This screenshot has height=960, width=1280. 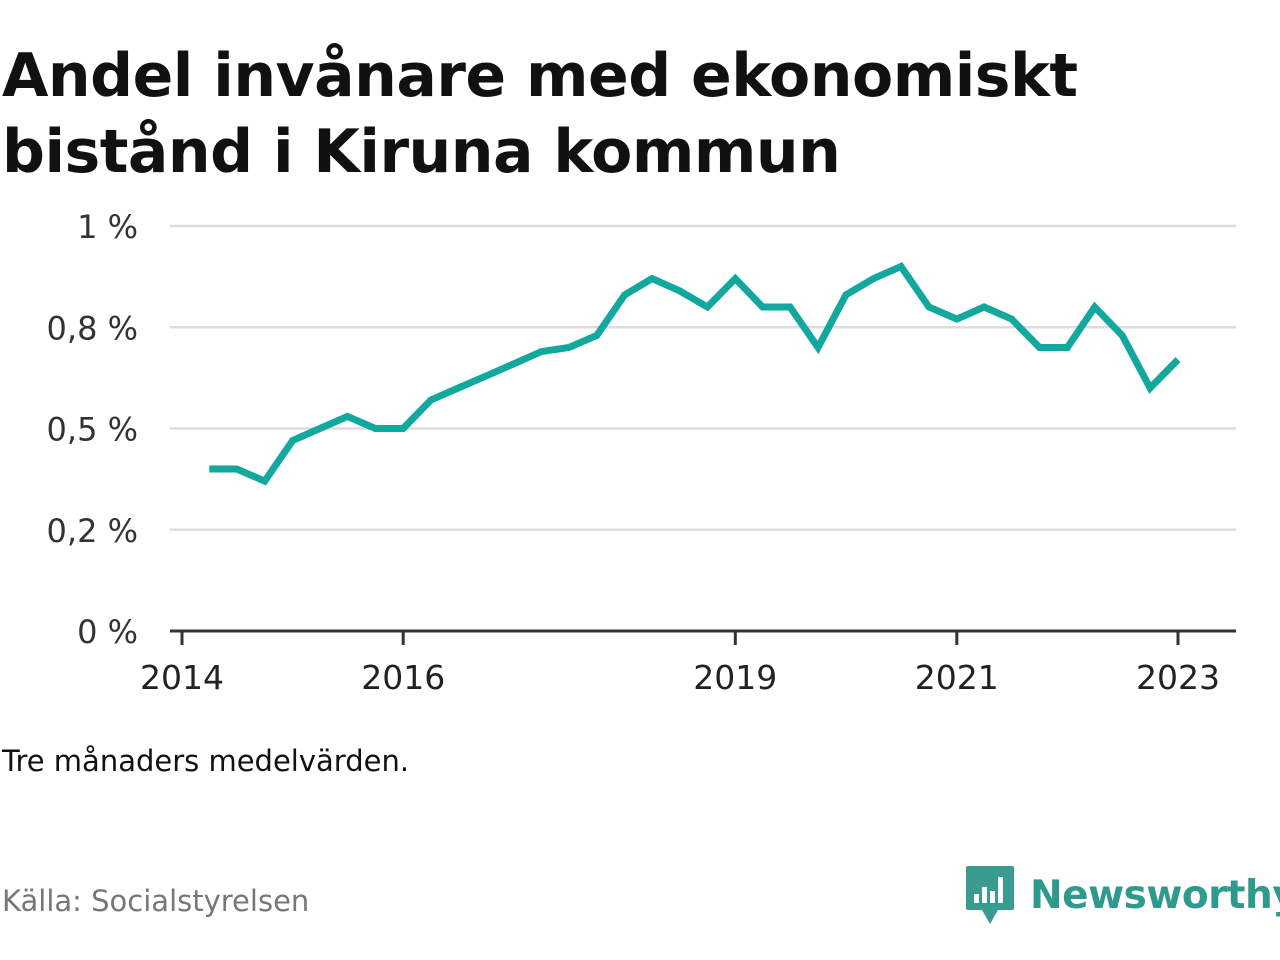 What do you see at coordinates (403, 677) in the screenshot?
I see `x-tick-label: 2016` at bounding box center [403, 677].